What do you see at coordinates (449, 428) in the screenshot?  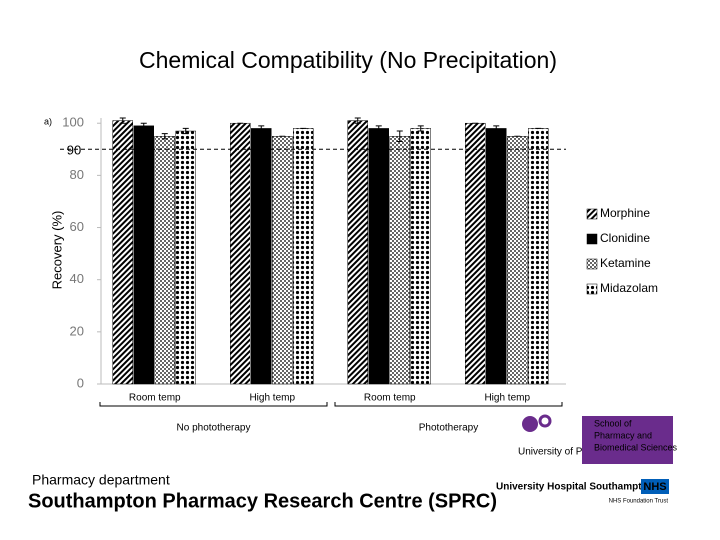 I see `group-label: Phototherapy` at bounding box center [449, 428].